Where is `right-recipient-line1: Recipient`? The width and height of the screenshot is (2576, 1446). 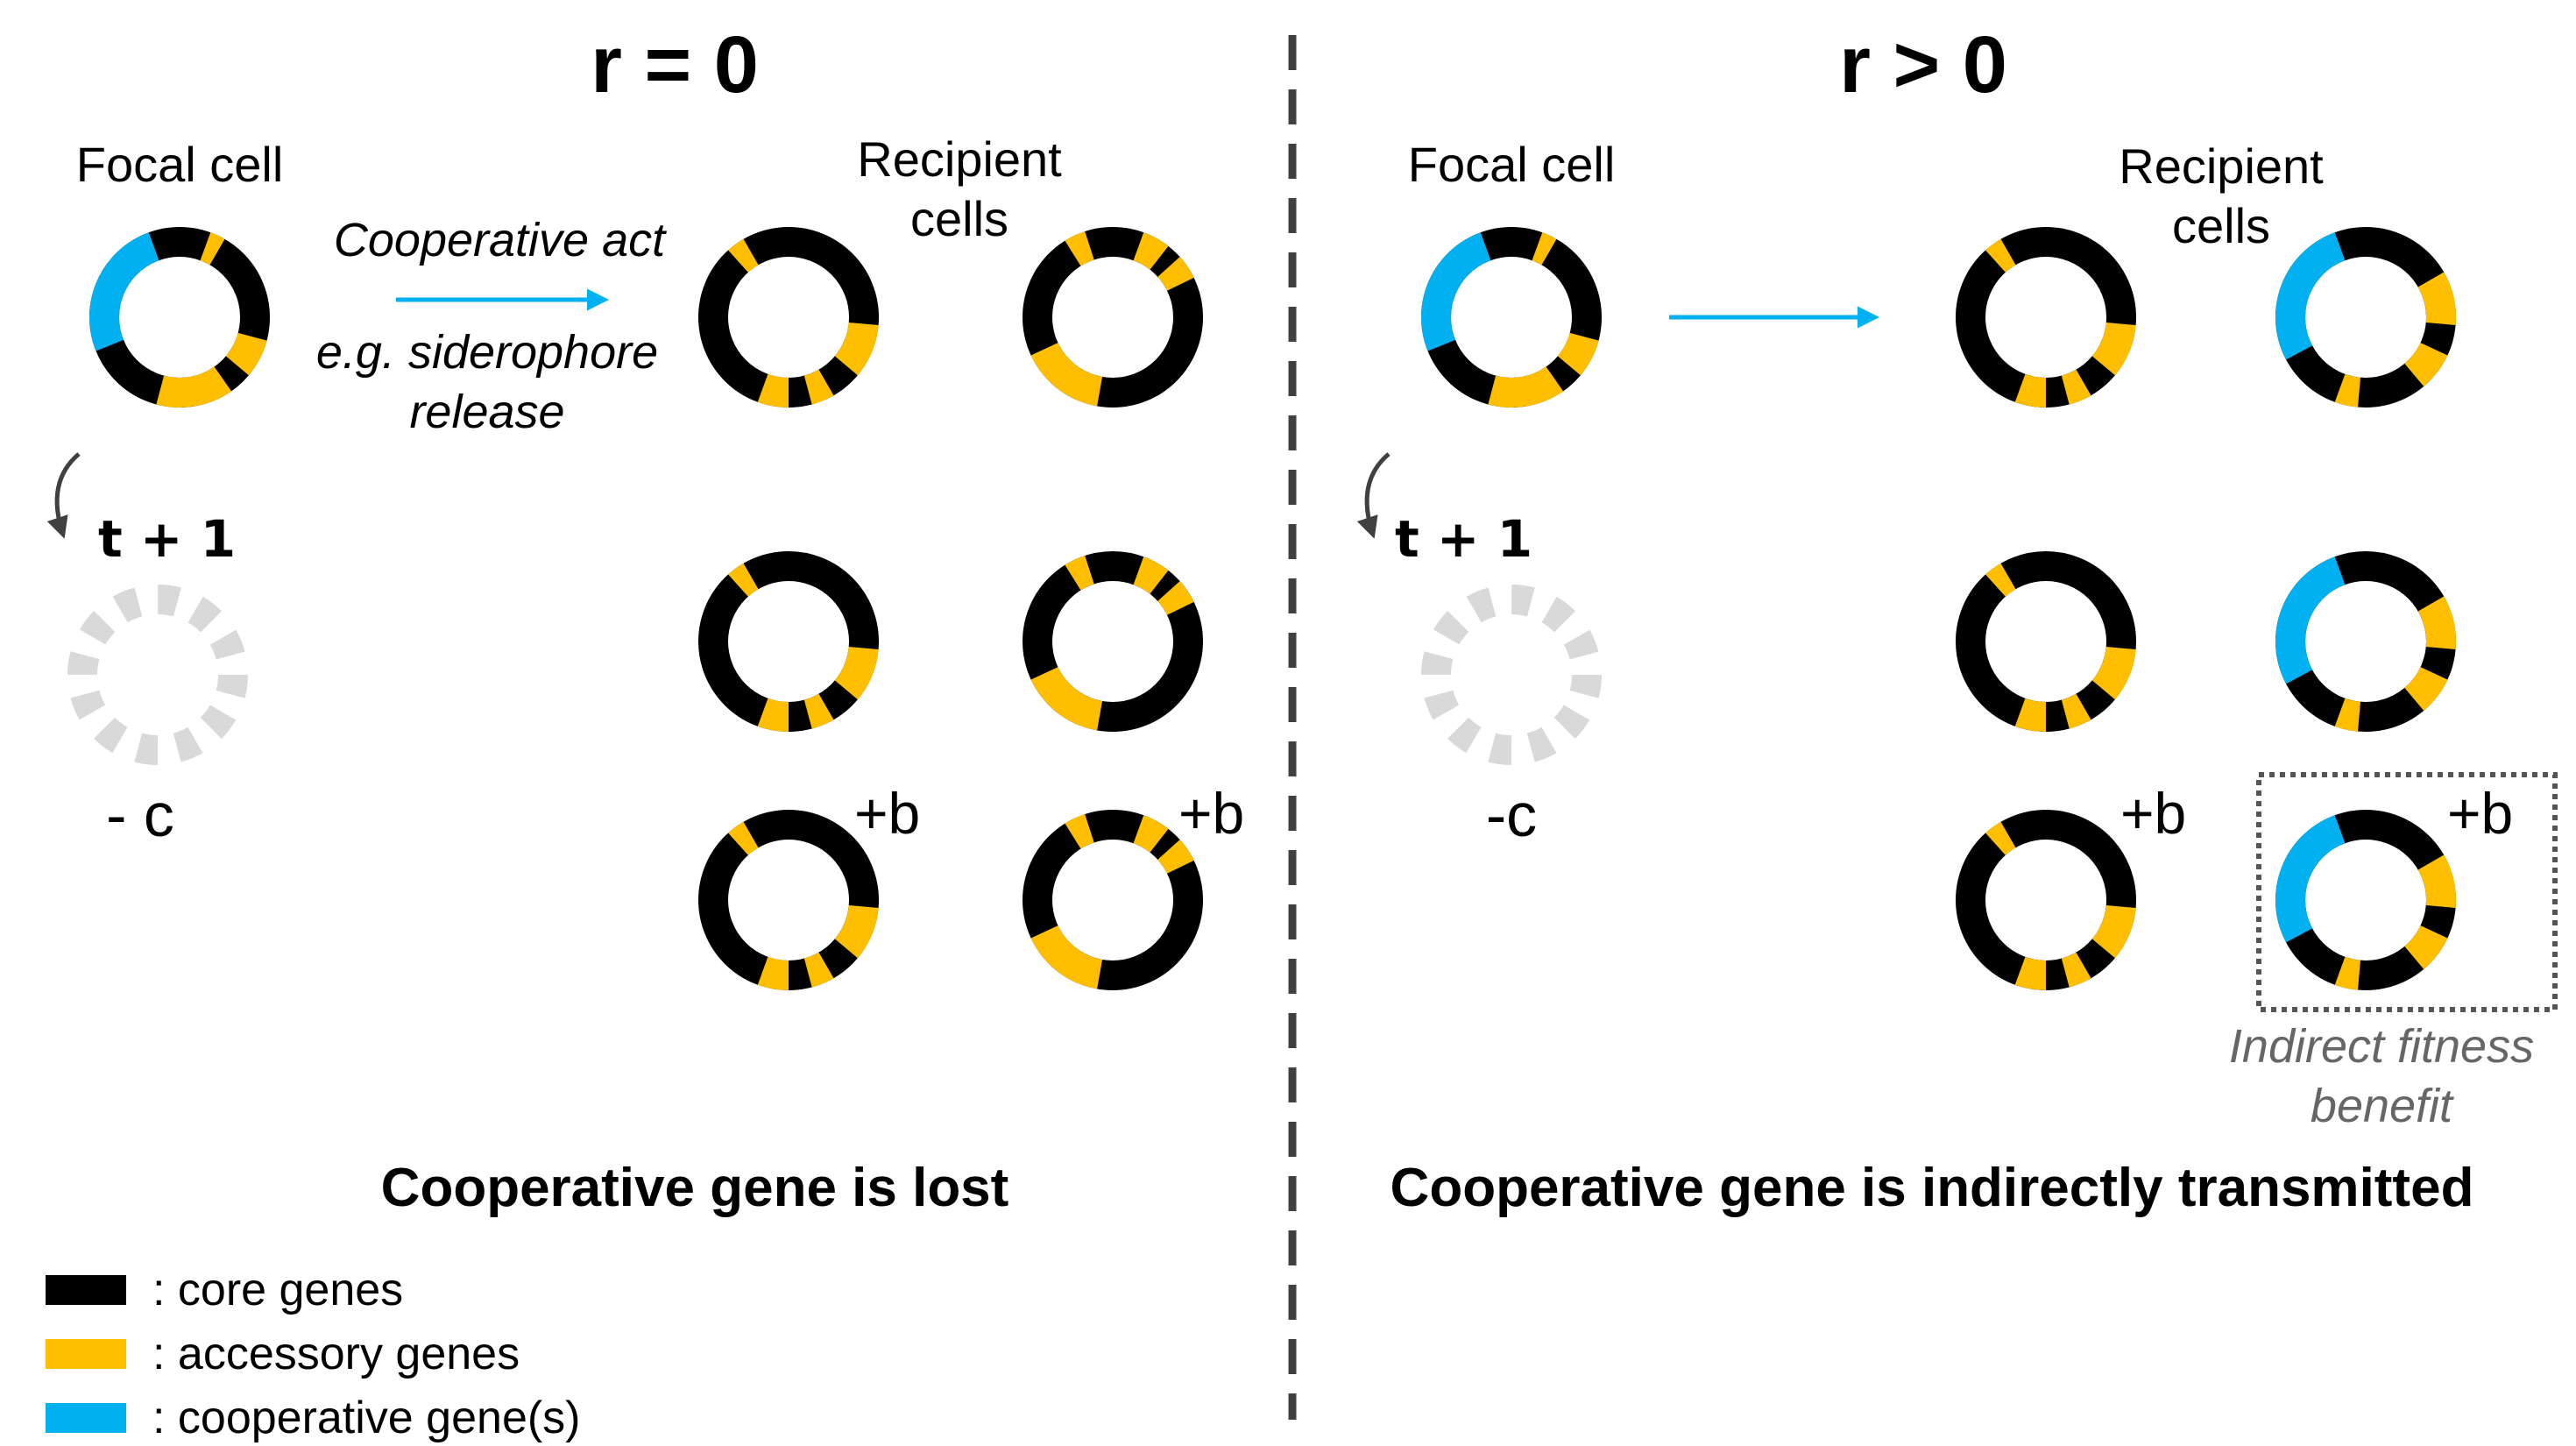
right-recipient-line1: Recipient is located at coordinates (2221, 166).